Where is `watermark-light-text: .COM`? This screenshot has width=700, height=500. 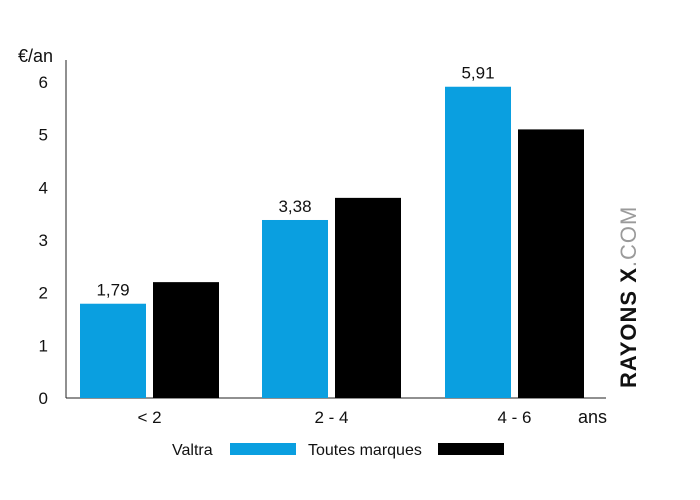 watermark-light-text: .COM is located at coordinates (628, 236).